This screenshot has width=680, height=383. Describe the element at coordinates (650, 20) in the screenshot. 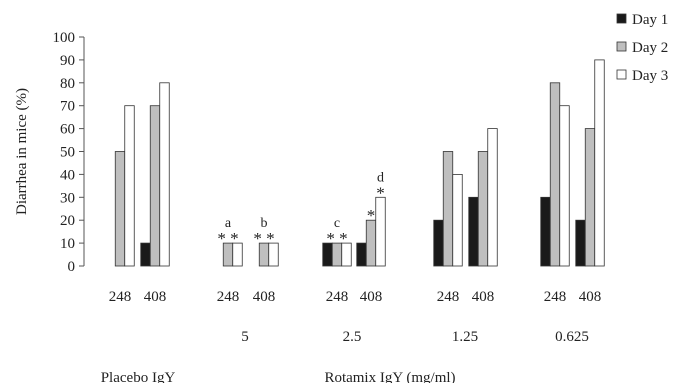

I see `legend-label: Day 1` at that location.